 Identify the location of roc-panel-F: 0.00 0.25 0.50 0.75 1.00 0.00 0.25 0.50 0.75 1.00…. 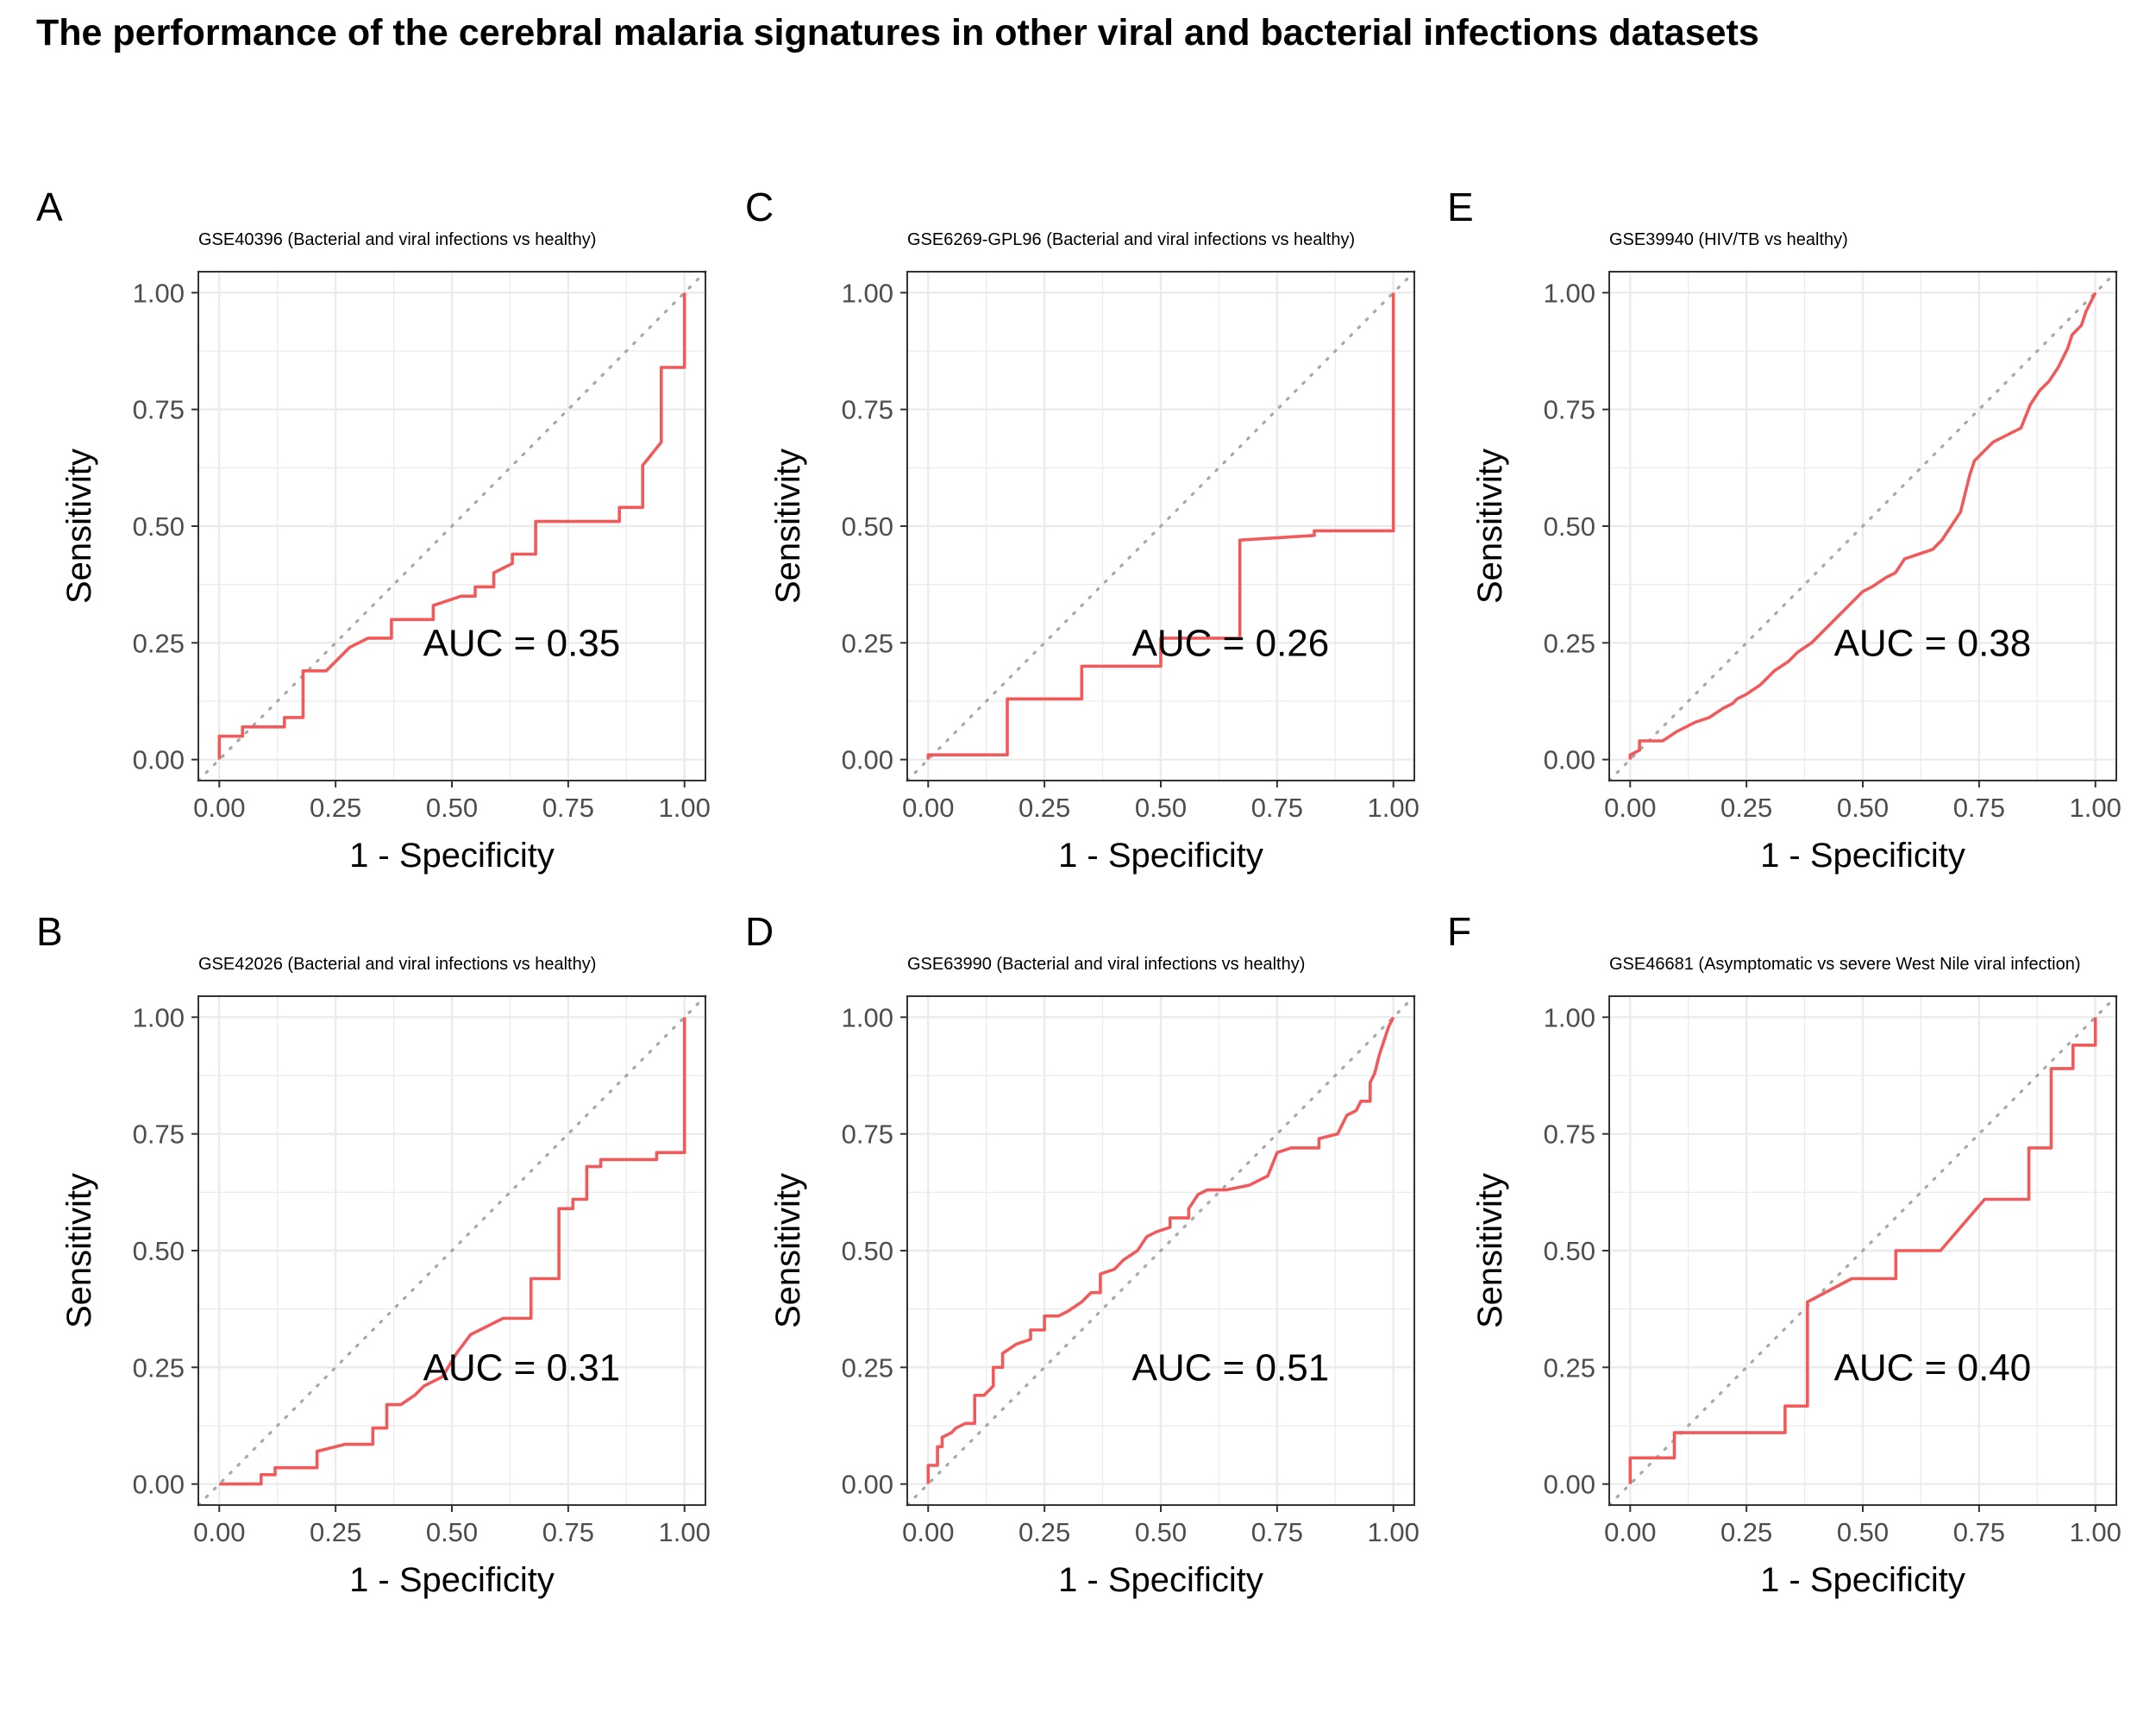
(1796, 1296).